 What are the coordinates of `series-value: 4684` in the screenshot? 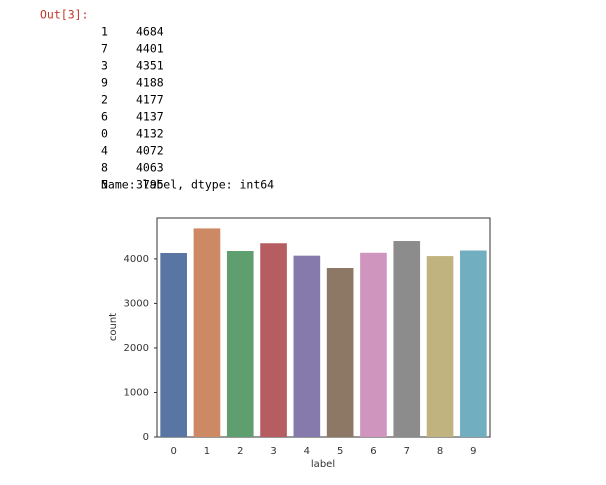 It's located at (150, 32).